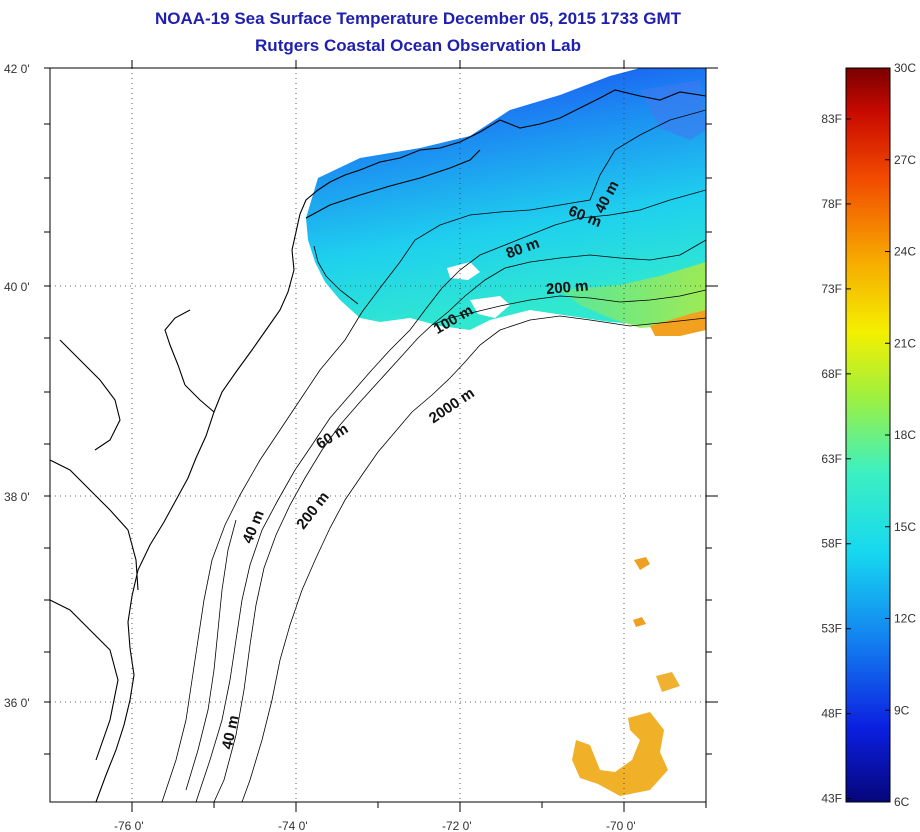 The width and height of the screenshot is (920, 832). I want to click on lat-label-40: 40 0', so click(17, 287).